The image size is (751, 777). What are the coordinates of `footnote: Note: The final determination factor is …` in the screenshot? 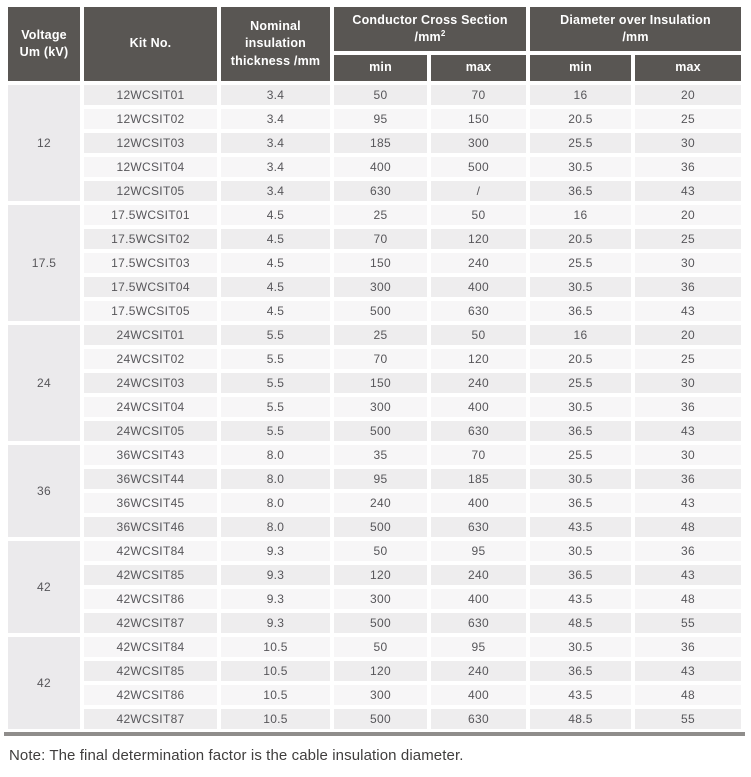 It's located at (236, 755).